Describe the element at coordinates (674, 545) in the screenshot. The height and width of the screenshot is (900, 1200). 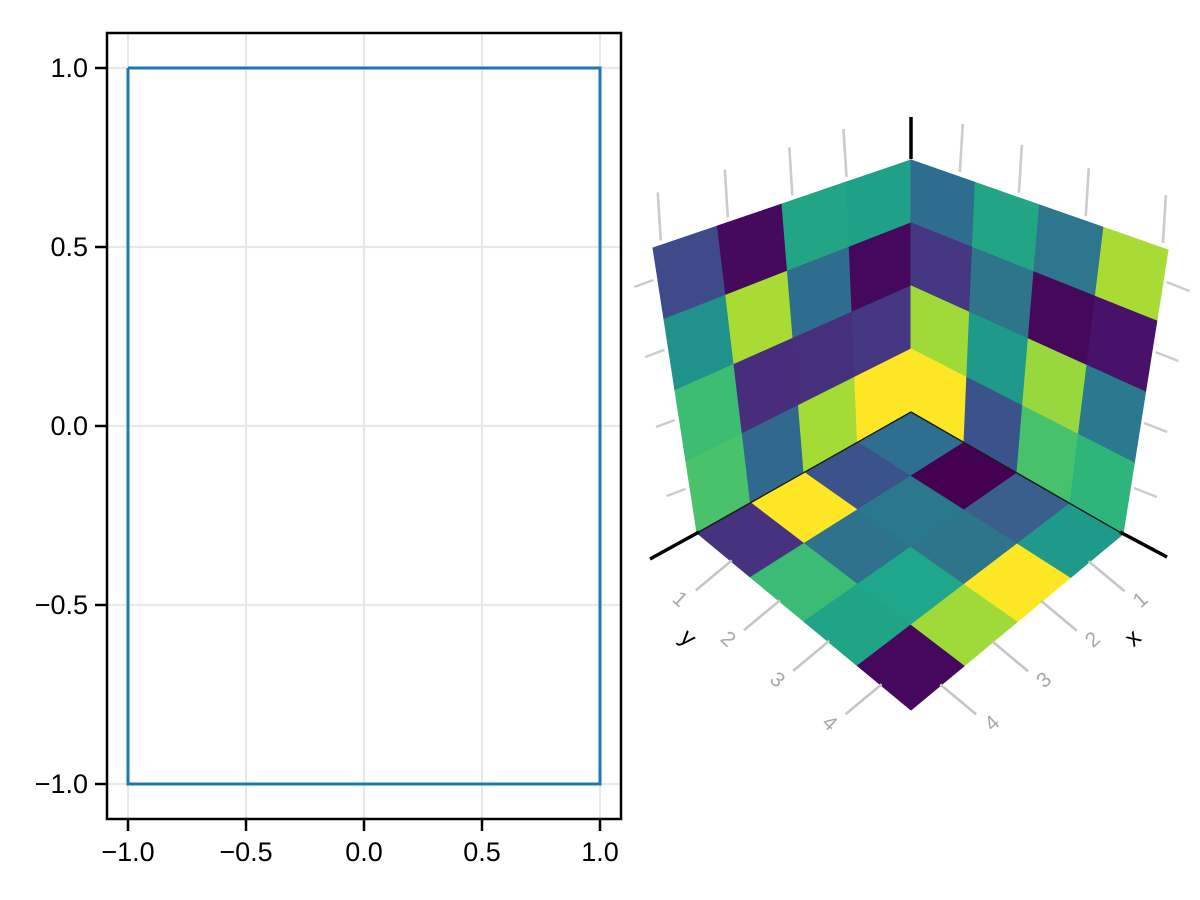
I see `y-spine-front` at that location.